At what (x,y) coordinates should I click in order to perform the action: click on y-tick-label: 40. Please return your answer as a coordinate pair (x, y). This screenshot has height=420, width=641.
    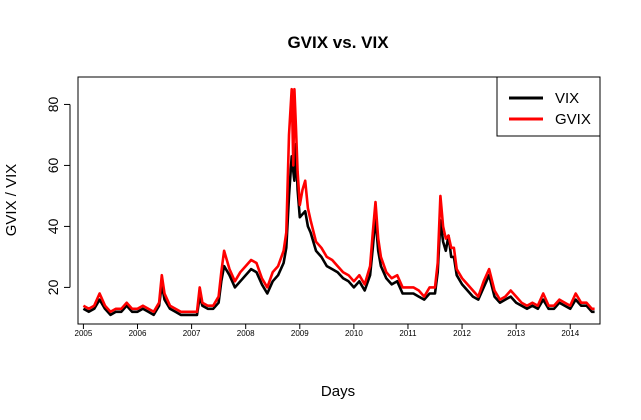
    Looking at the image, I should click on (53, 226).